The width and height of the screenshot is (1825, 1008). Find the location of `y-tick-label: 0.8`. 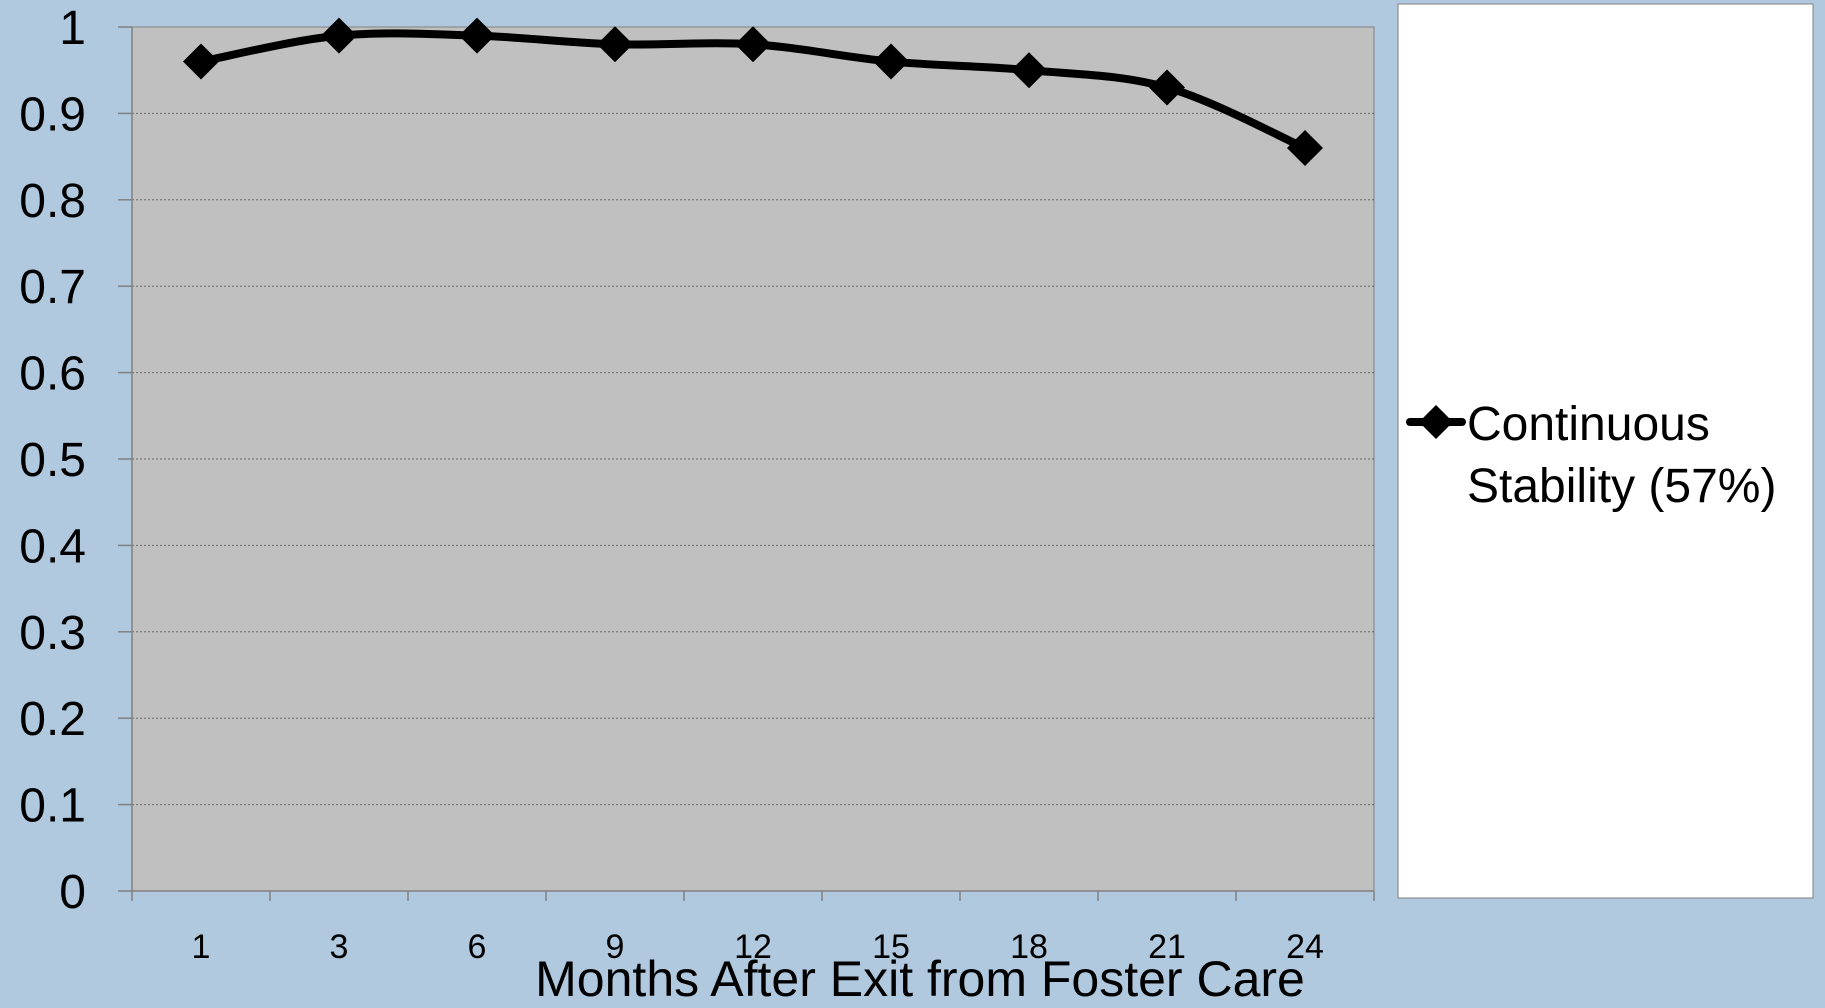

y-tick-label: 0.8 is located at coordinates (52, 201).